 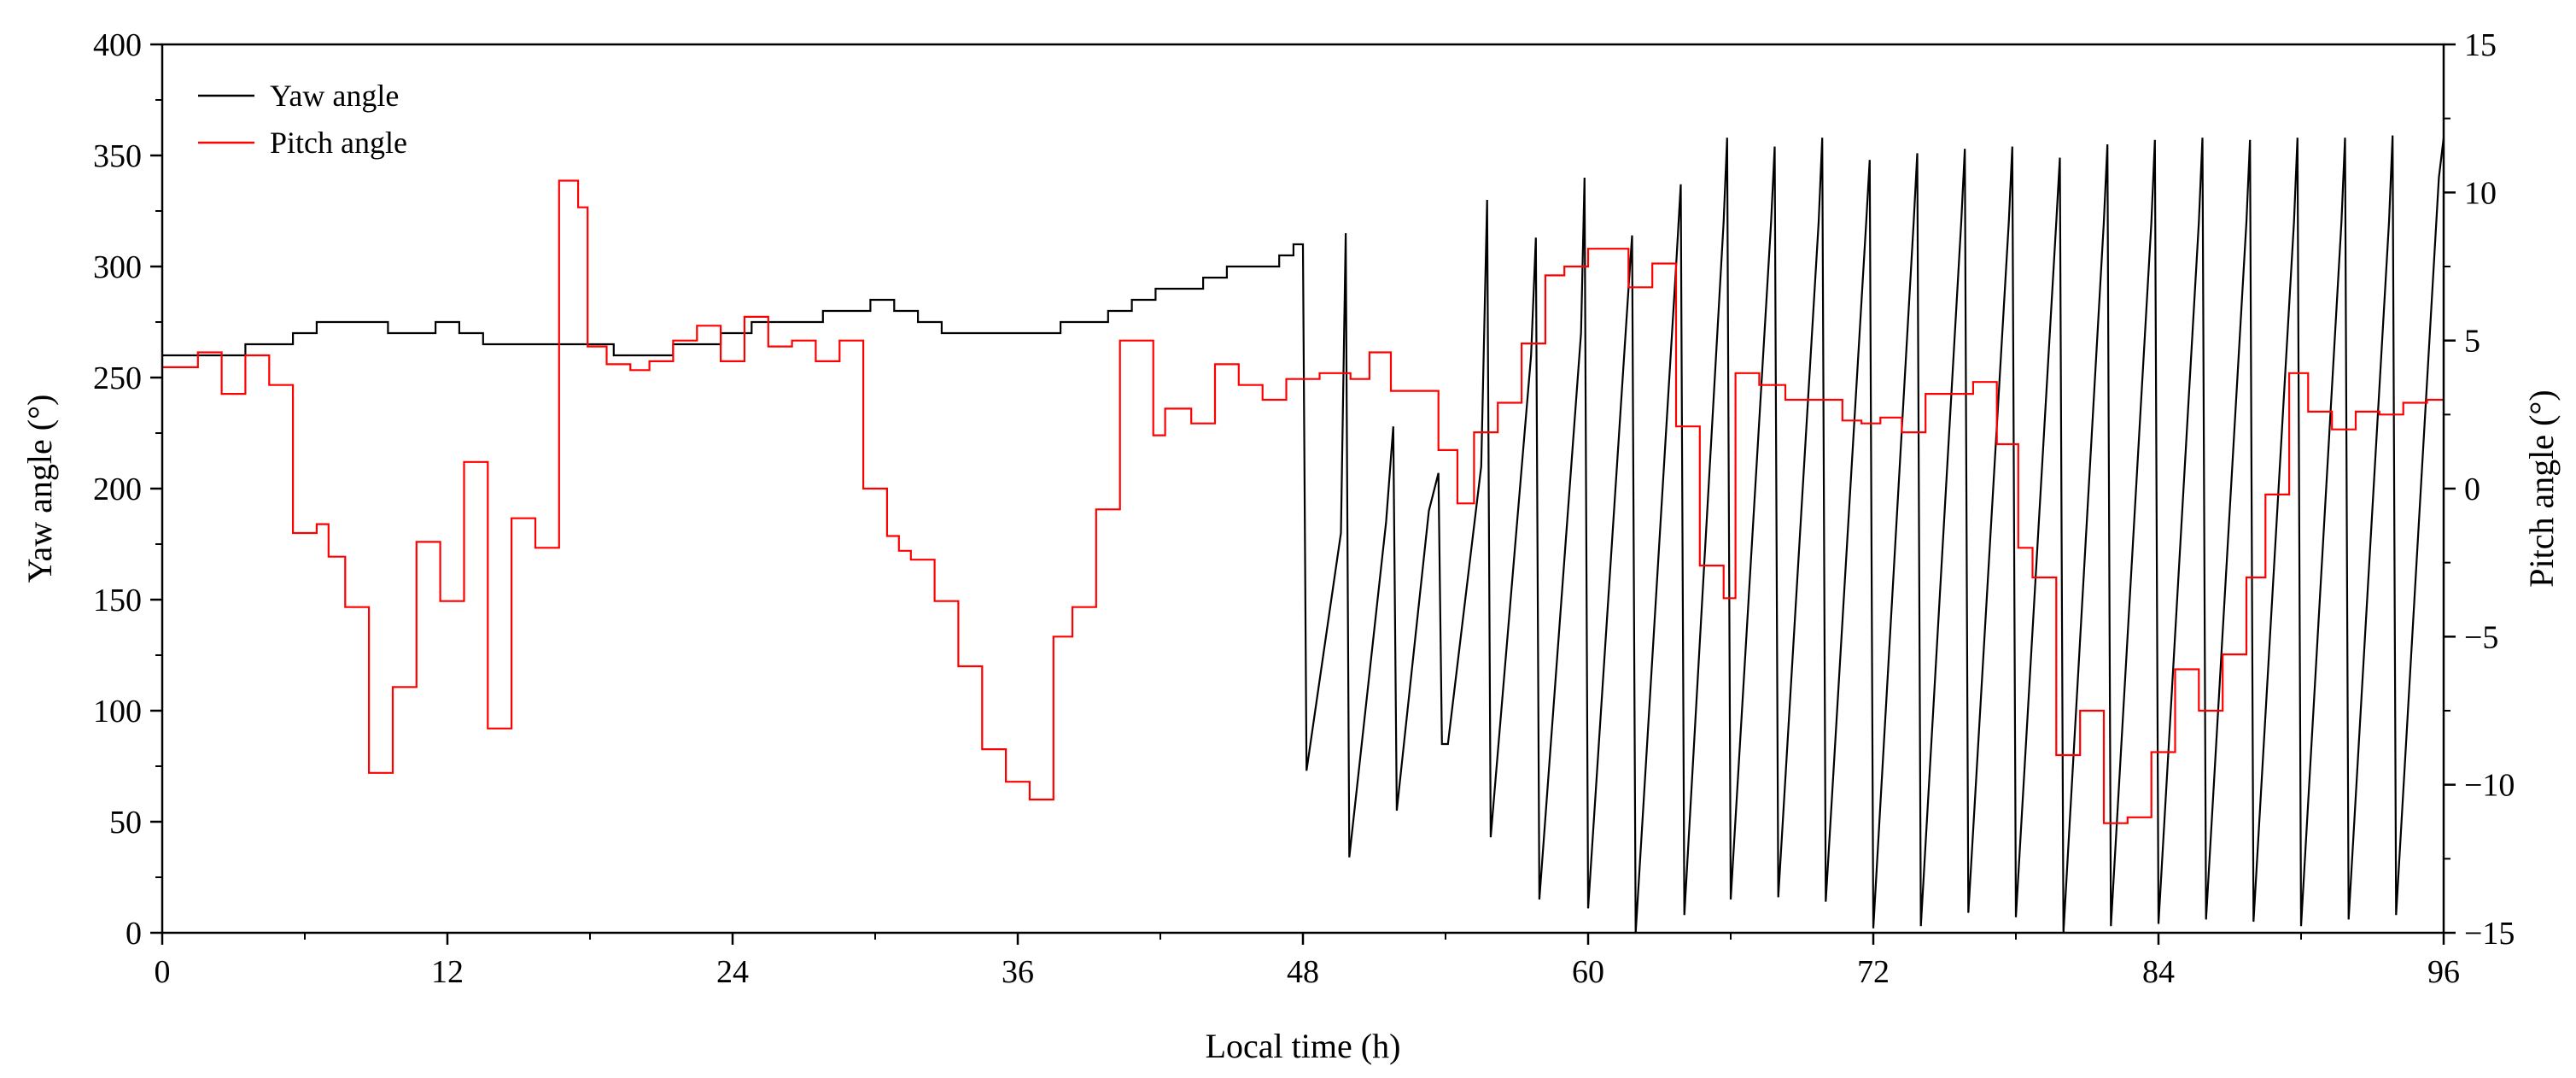 I want to click on y-tick-label: 400, so click(x=117, y=45).